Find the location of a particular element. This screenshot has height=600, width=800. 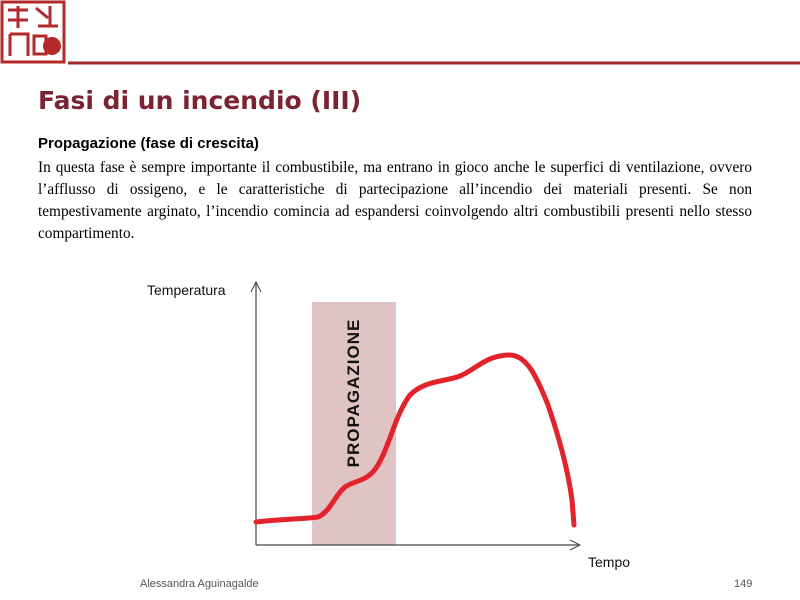

x-arrow is located at coordinates (575, 545).